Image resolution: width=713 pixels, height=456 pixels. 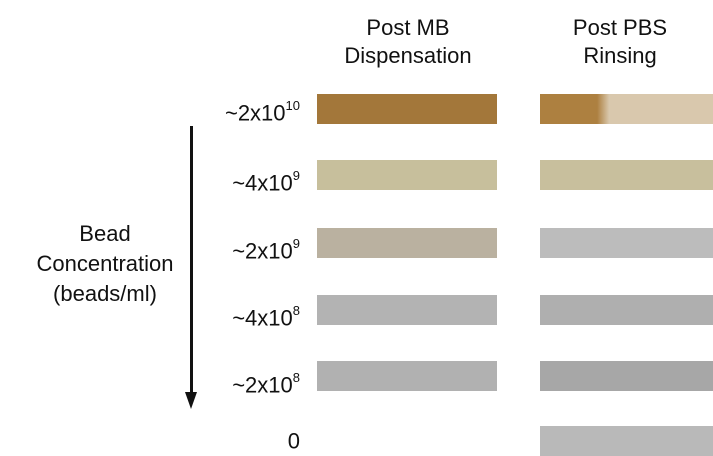 I want to click on concentration-arrow-head-icon, so click(x=191, y=400).